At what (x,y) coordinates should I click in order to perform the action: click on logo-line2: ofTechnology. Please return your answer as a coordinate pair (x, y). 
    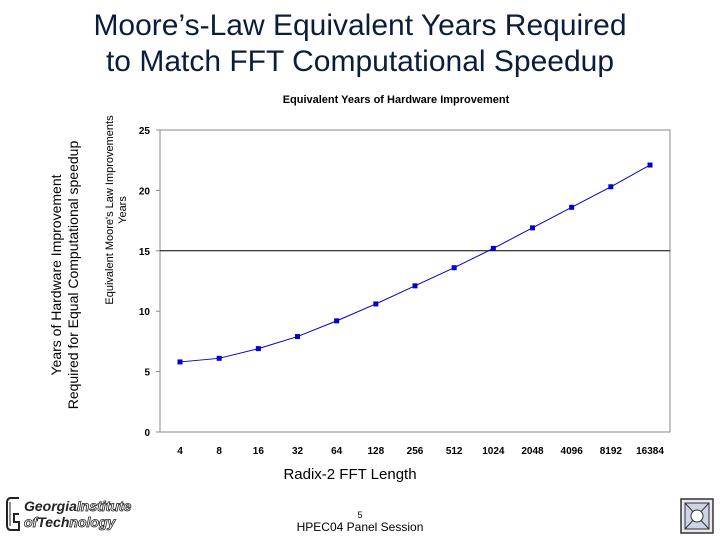
    Looking at the image, I should click on (70, 522).